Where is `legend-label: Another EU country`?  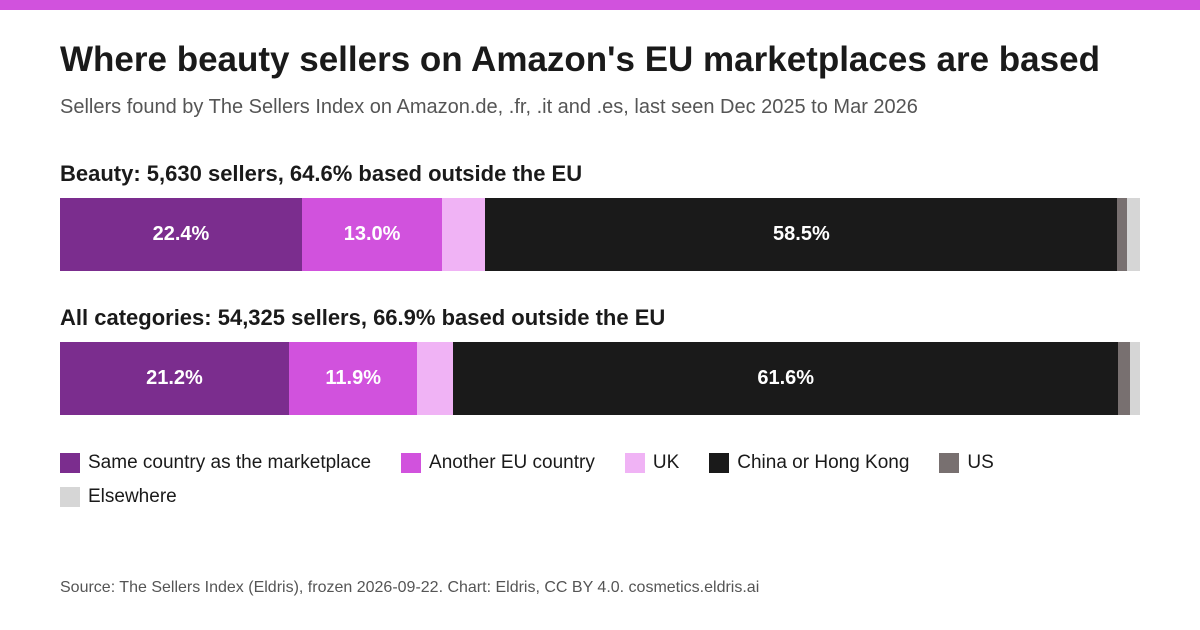
legend-label: Another EU country is located at coordinates (512, 462).